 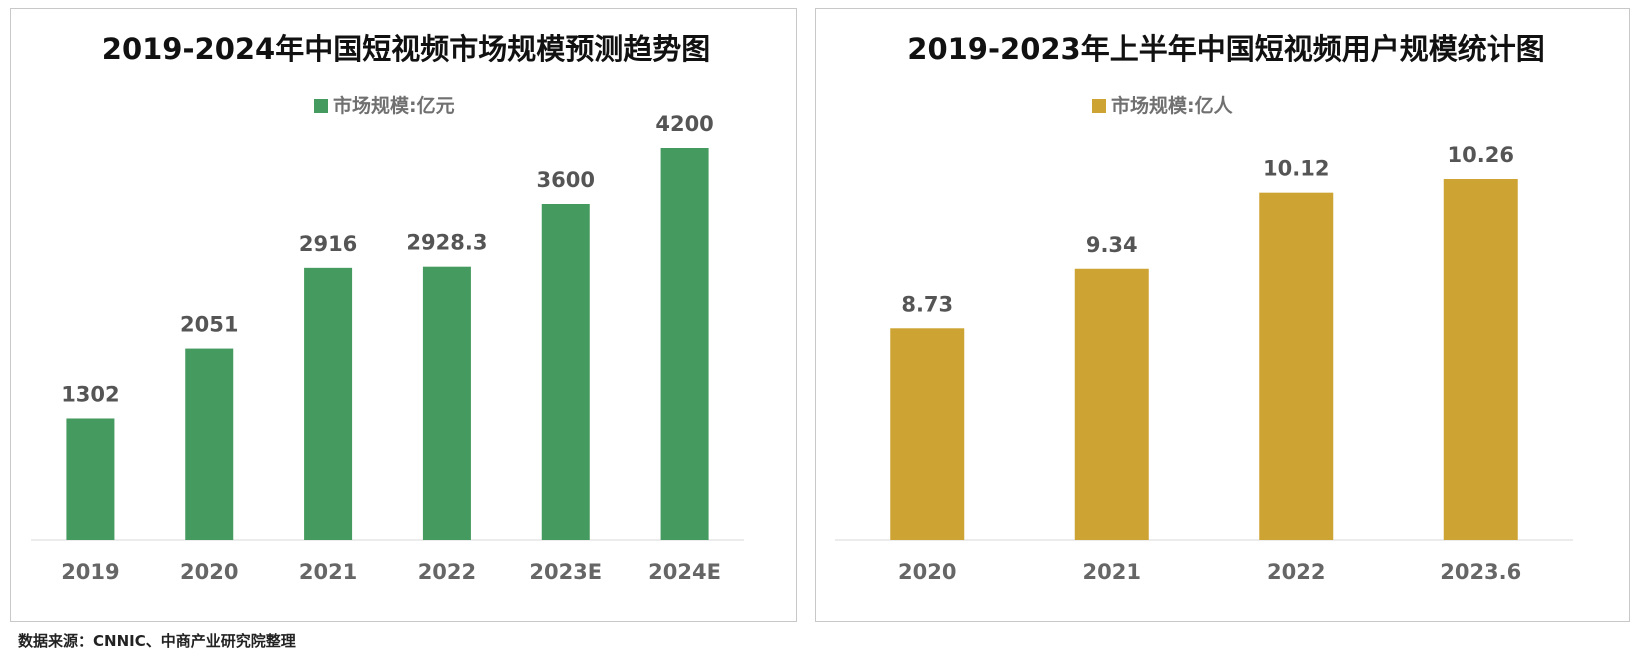 I want to click on source-note: 数据来源：CNNIC、中商产业研究院整理, so click(x=157, y=641).